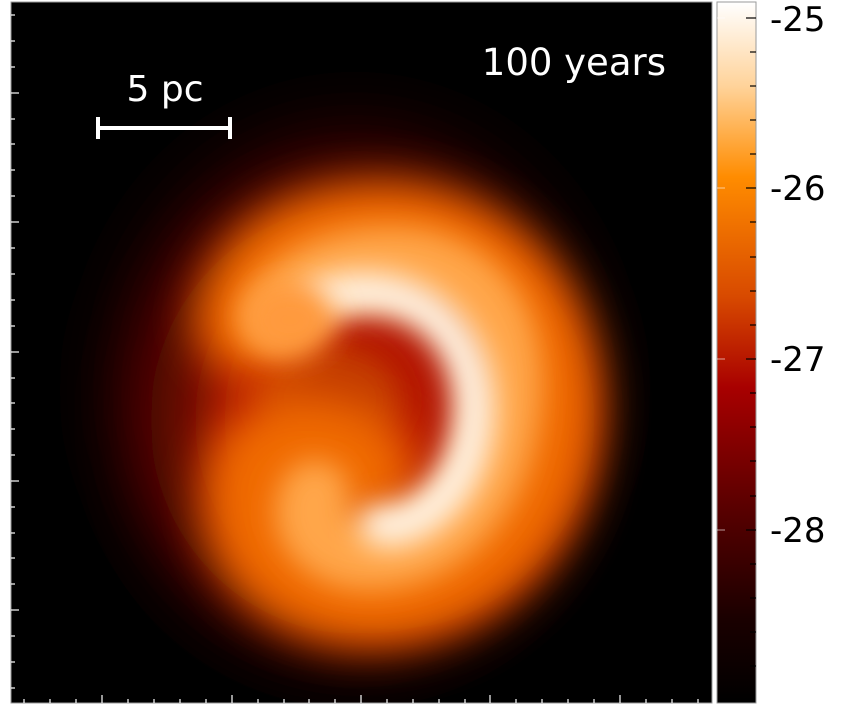  Describe the element at coordinates (751, 342) in the screenshot. I see `colorbar-ticks` at that location.